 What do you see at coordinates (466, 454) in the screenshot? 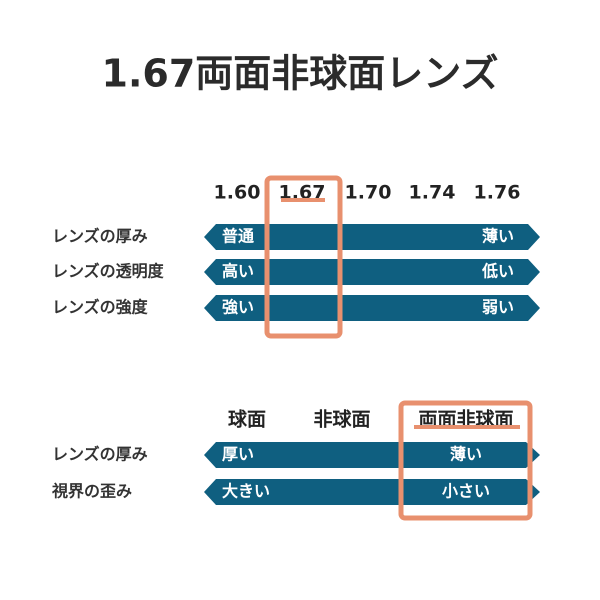
I see `bar-center-text: 薄い` at bounding box center [466, 454].